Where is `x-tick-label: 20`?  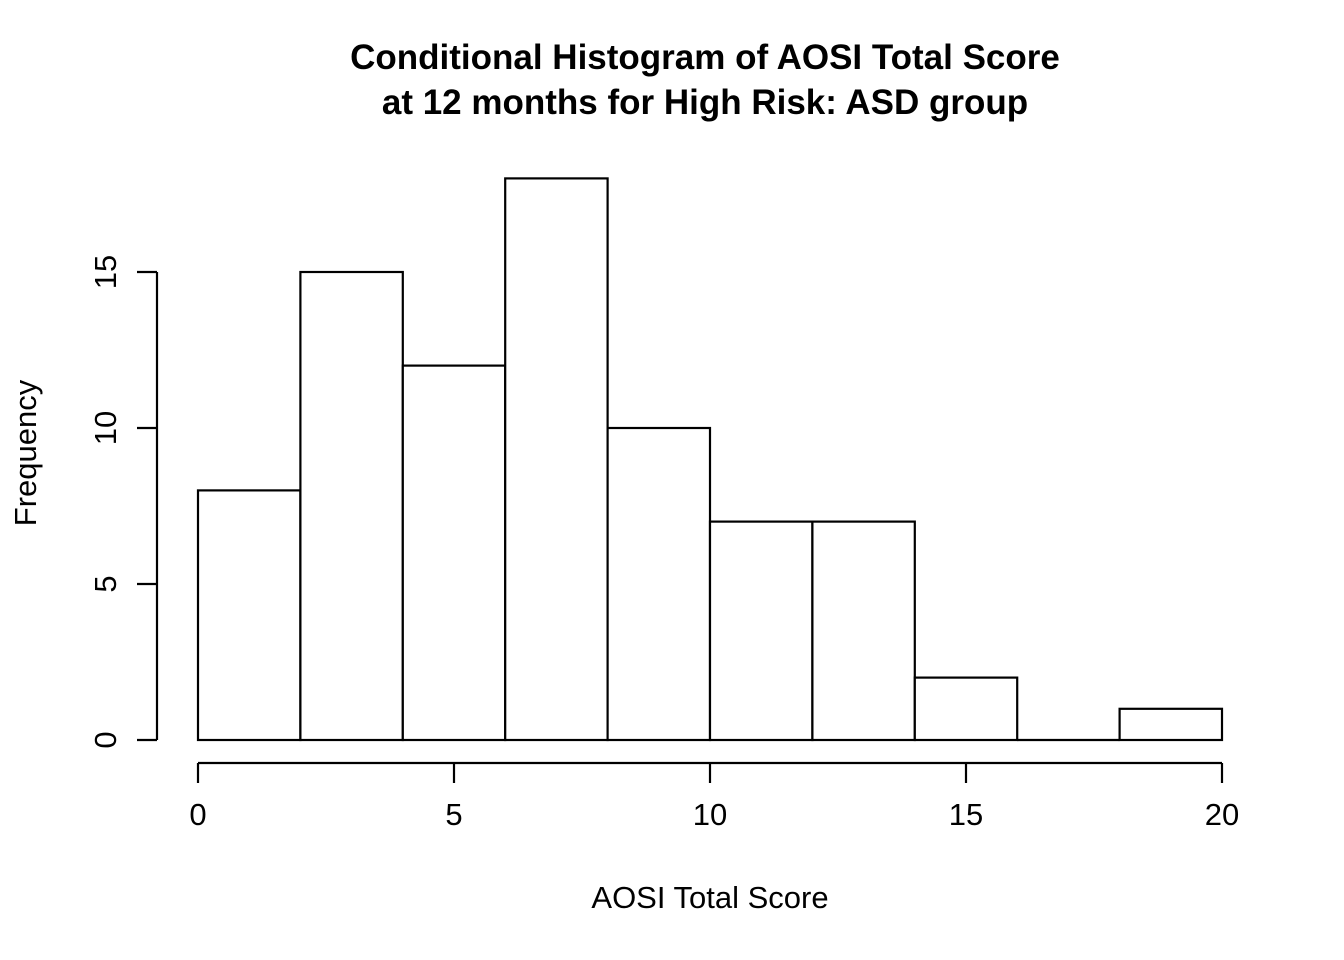
x-tick-label: 20 is located at coordinates (1222, 814).